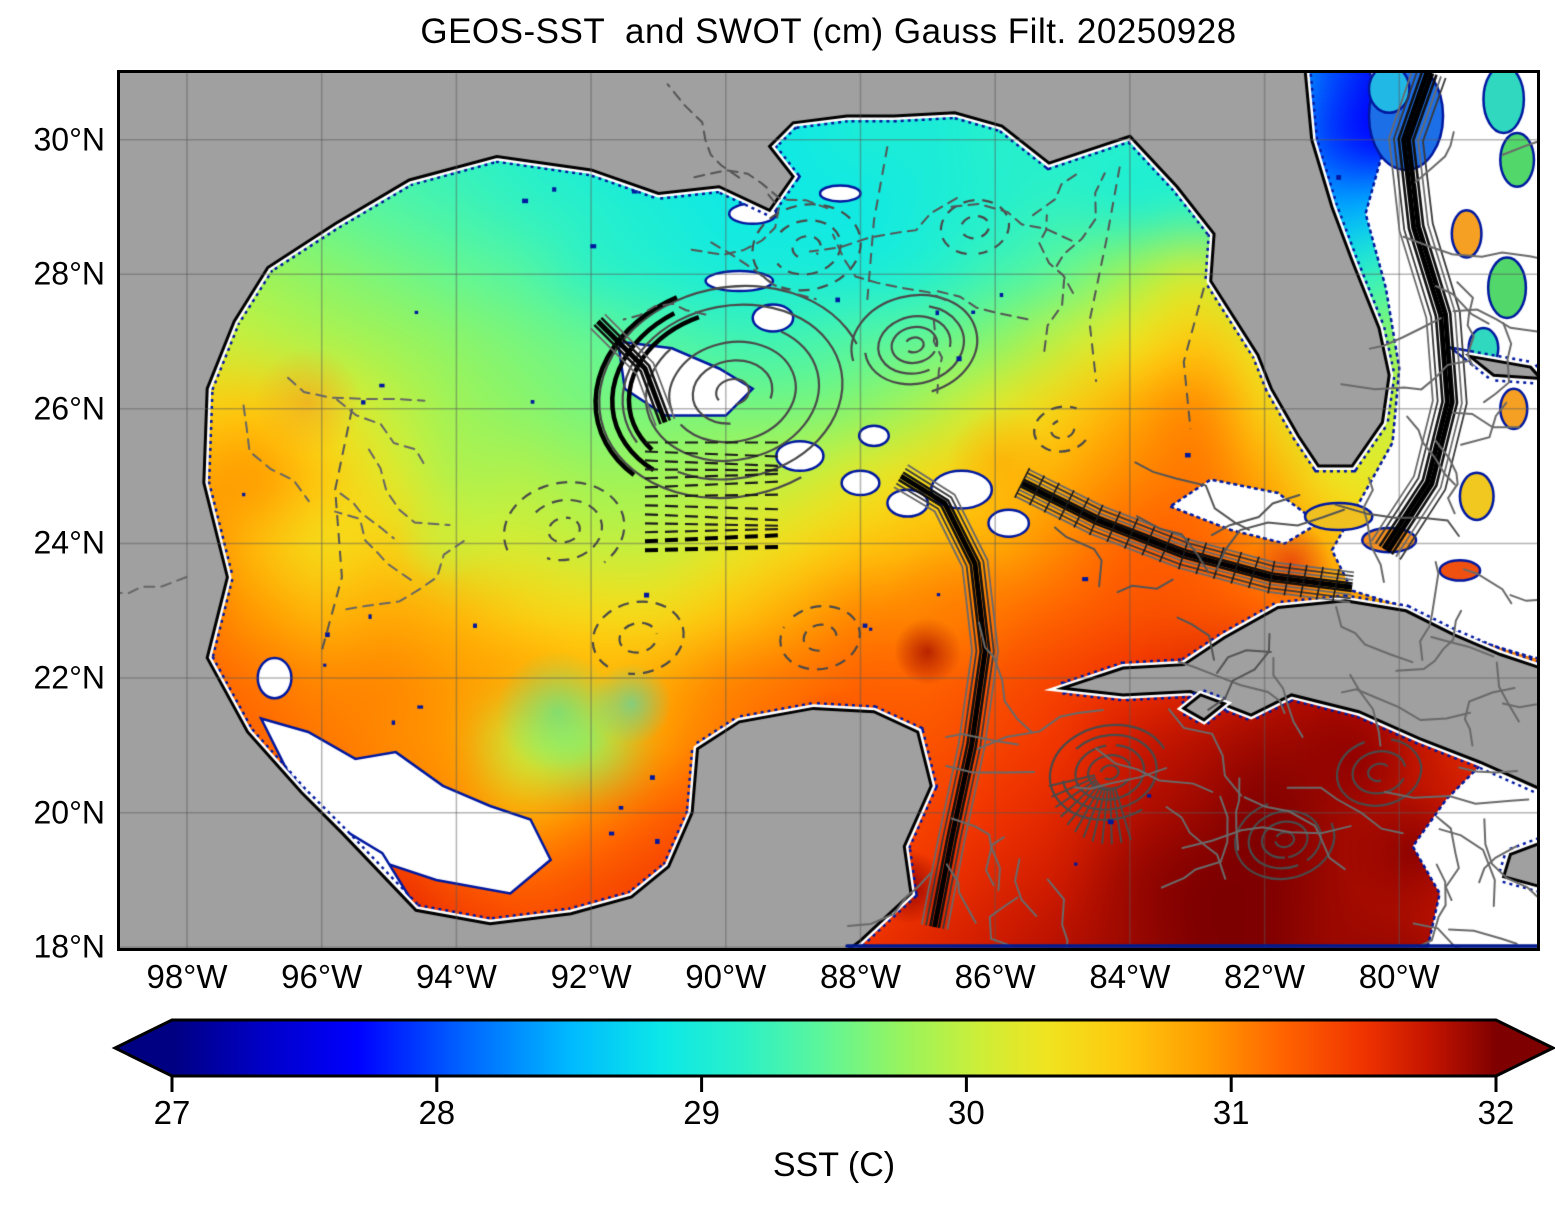 This screenshot has width=1555, height=1213. What do you see at coordinates (456, 976) in the screenshot?
I see `x-tick-label: 94°W` at bounding box center [456, 976].